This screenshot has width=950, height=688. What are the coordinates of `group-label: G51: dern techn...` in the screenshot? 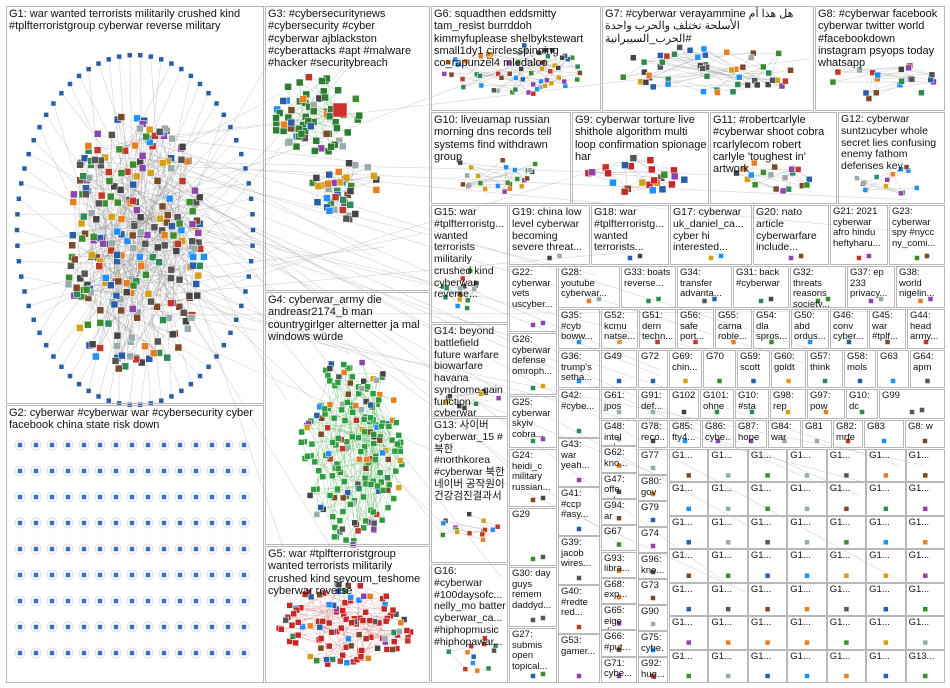 It's located at (658, 326).